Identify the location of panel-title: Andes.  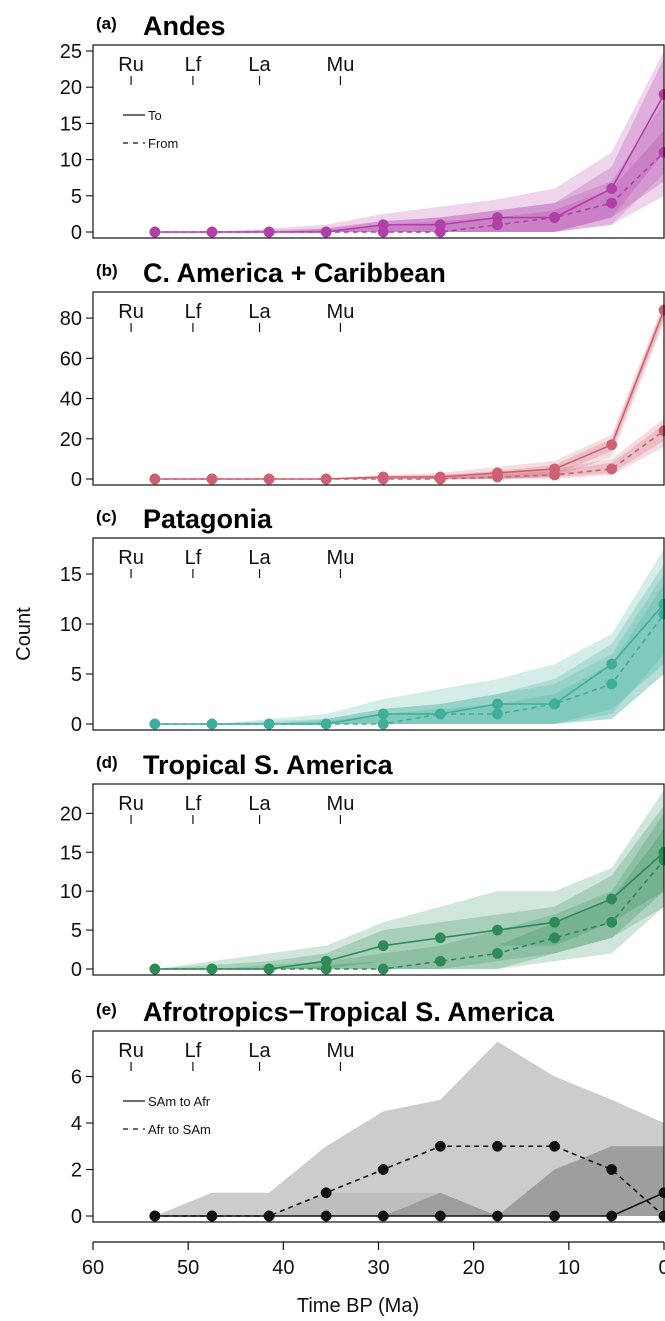
(184, 26).